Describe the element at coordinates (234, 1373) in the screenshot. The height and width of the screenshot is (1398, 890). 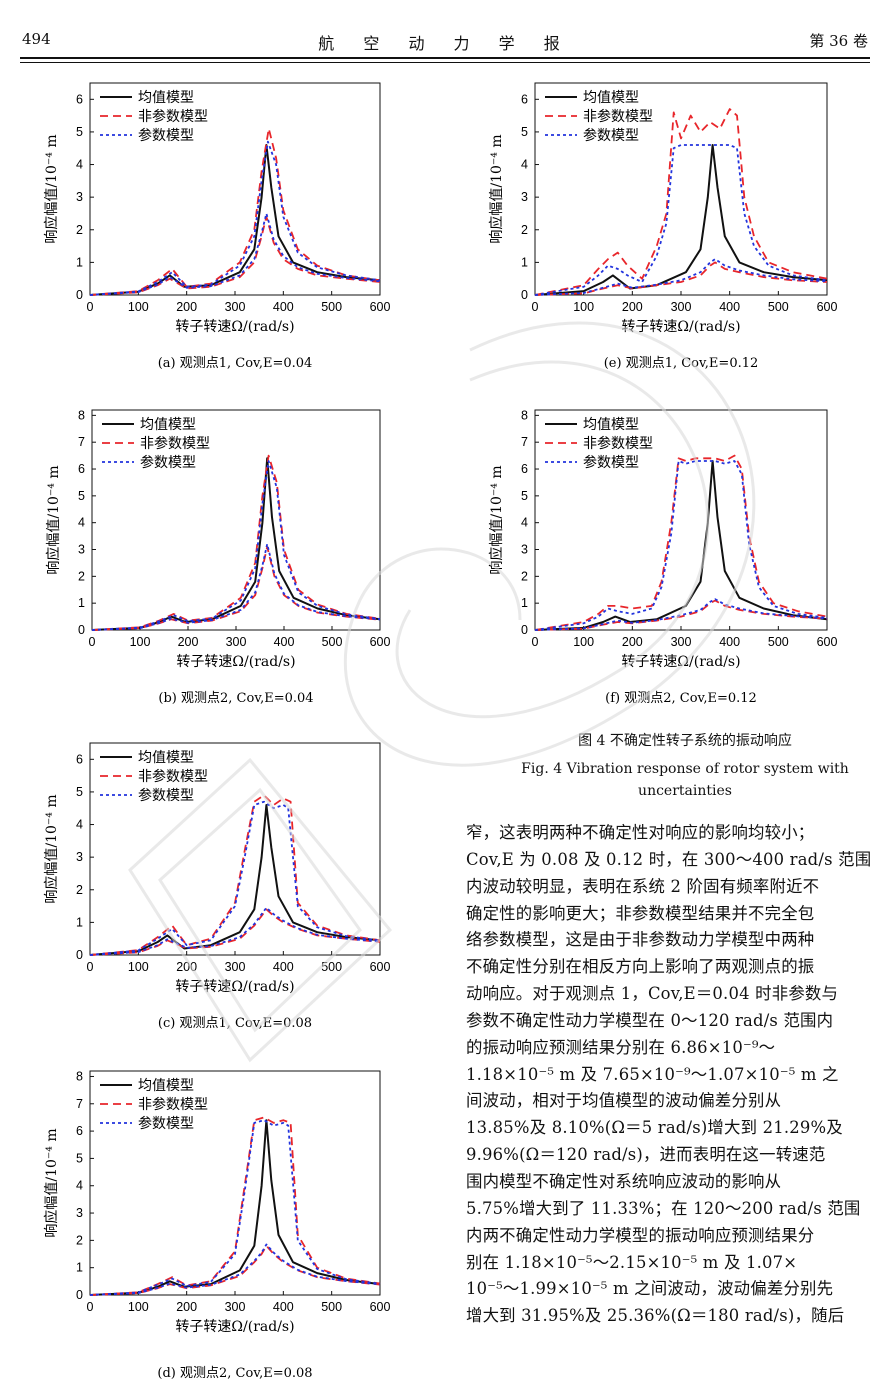
I see `subfigure-caption: (d) 观测点2, Cov,E=0.08` at that location.